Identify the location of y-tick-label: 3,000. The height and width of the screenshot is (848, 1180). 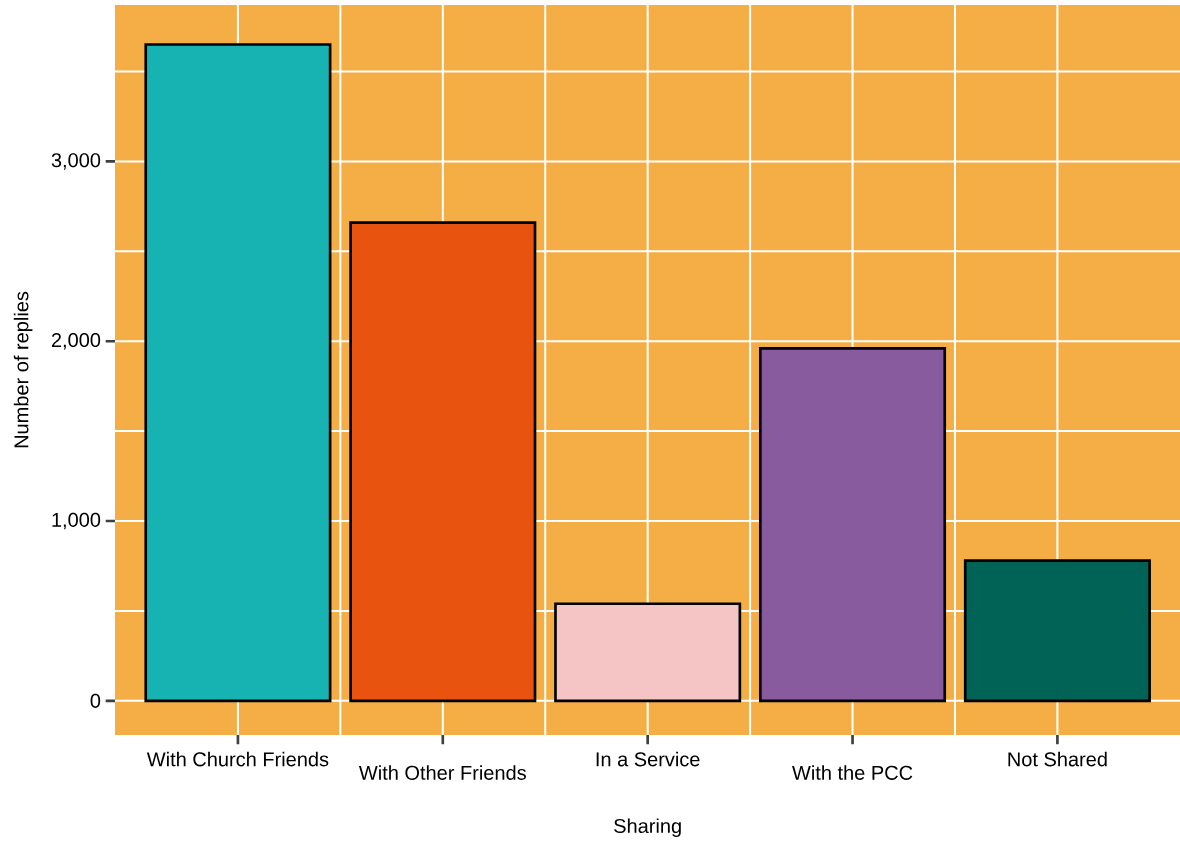
(76, 161).